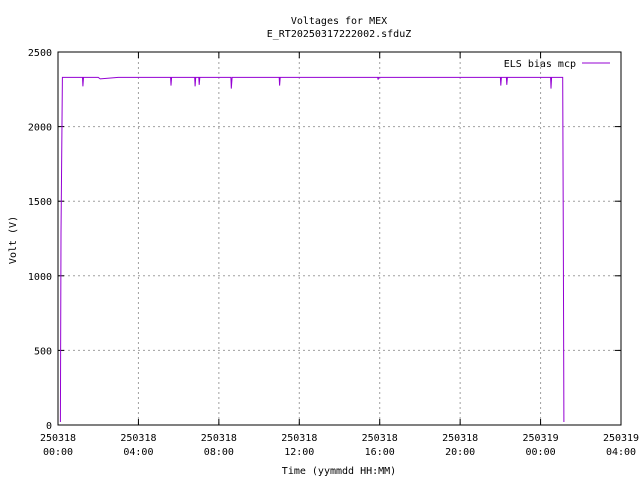 Image resolution: width=640 pixels, height=480 pixels. I want to click on x-tick-label-time: 08:00, so click(219, 452).